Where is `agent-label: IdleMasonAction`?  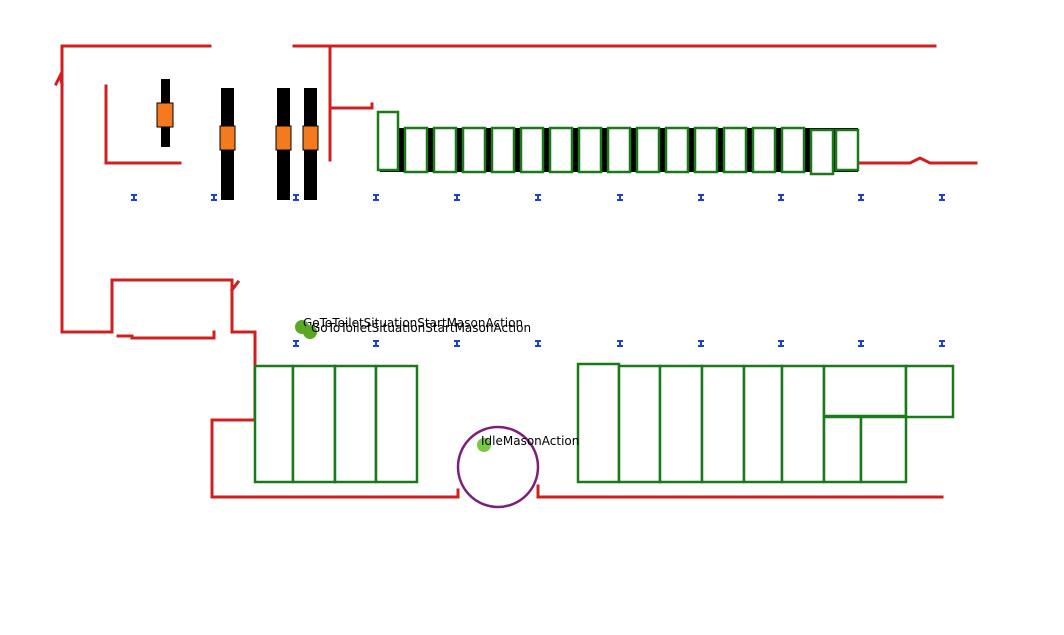
agent-label: IdleMasonAction is located at coordinates (530, 441).